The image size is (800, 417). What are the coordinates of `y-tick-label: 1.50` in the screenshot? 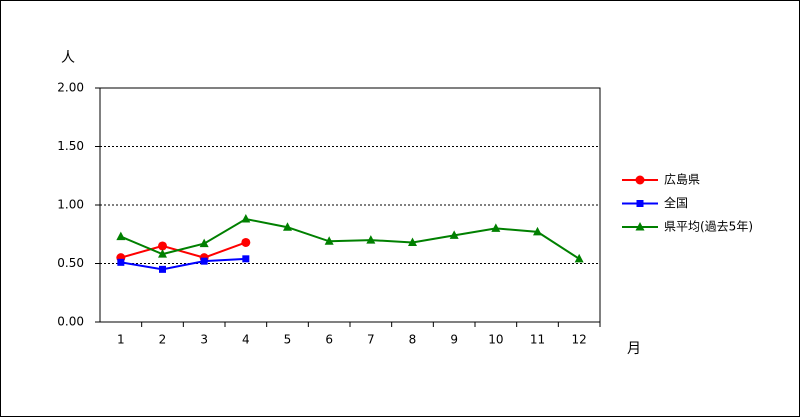 It's located at (70, 146).